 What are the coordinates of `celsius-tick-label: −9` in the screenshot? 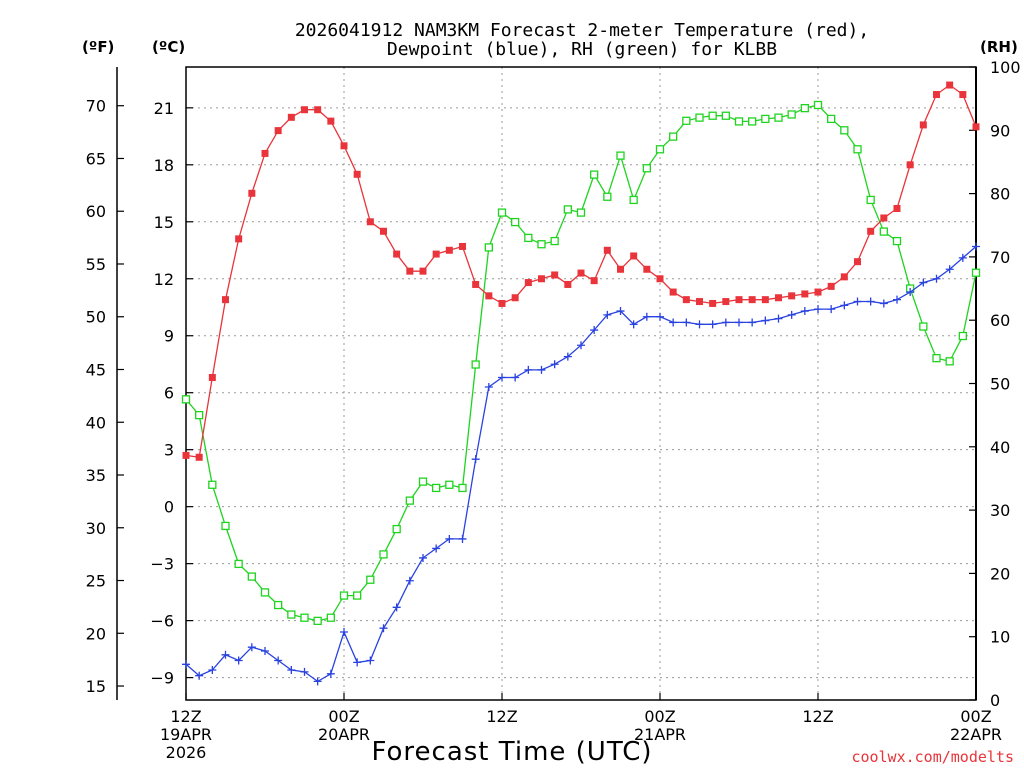 It's located at (162, 678).